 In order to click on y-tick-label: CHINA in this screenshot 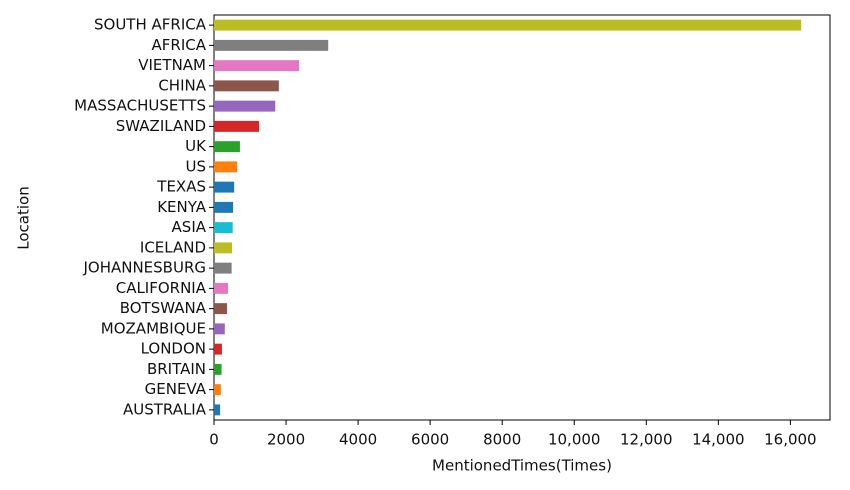, I will do `click(182, 85)`.